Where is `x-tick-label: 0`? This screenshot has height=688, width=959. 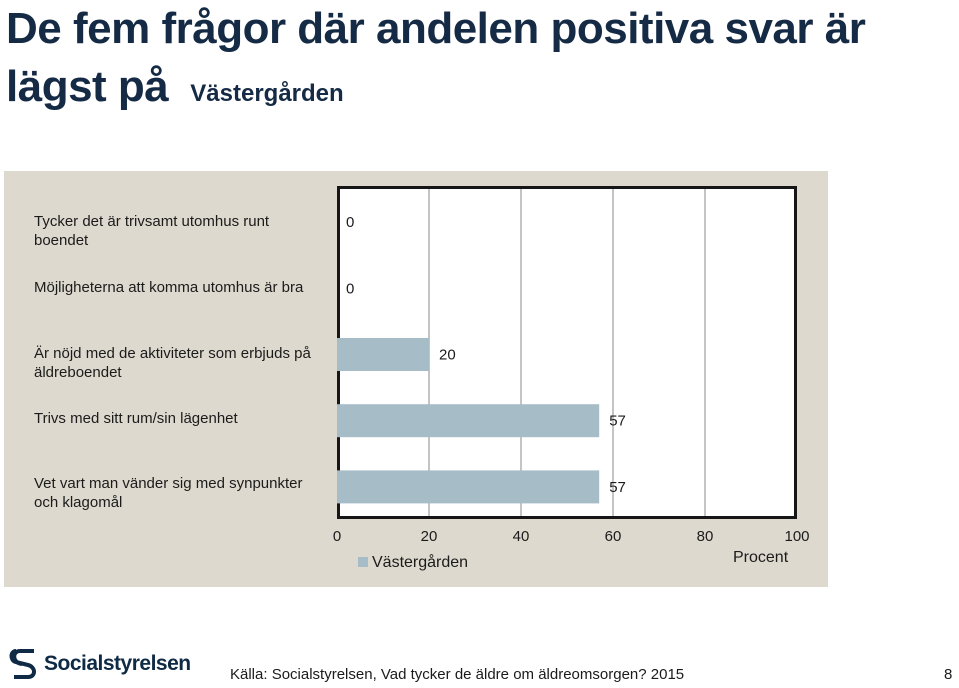
x-tick-label: 0 is located at coordinates (337, 536).